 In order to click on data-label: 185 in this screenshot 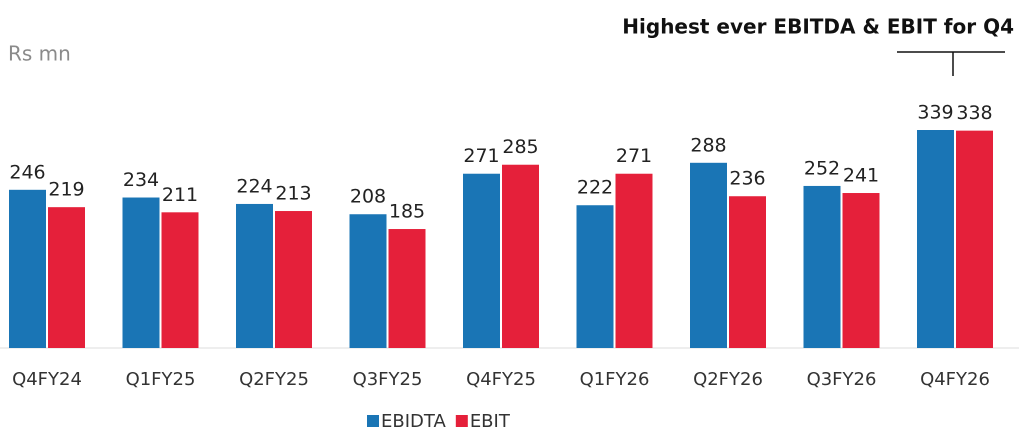, I will do `click(407, 212)`.